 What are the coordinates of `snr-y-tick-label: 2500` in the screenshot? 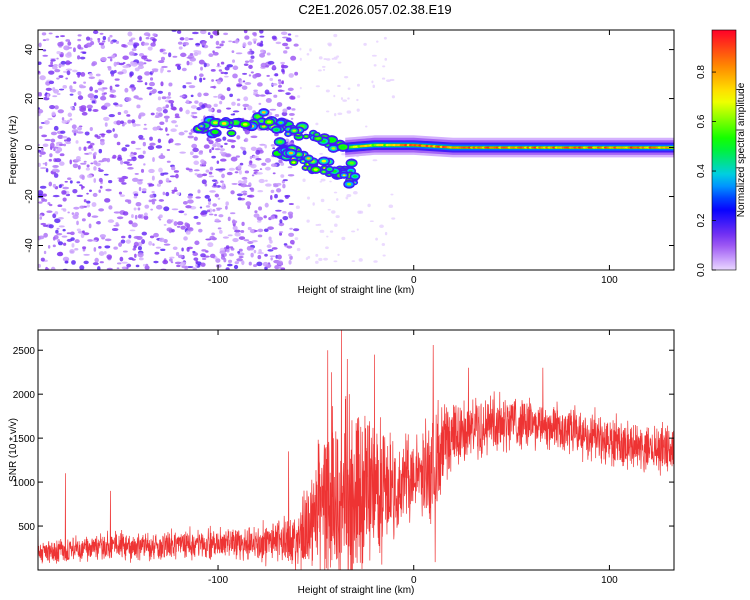 It's located at (24, 351).